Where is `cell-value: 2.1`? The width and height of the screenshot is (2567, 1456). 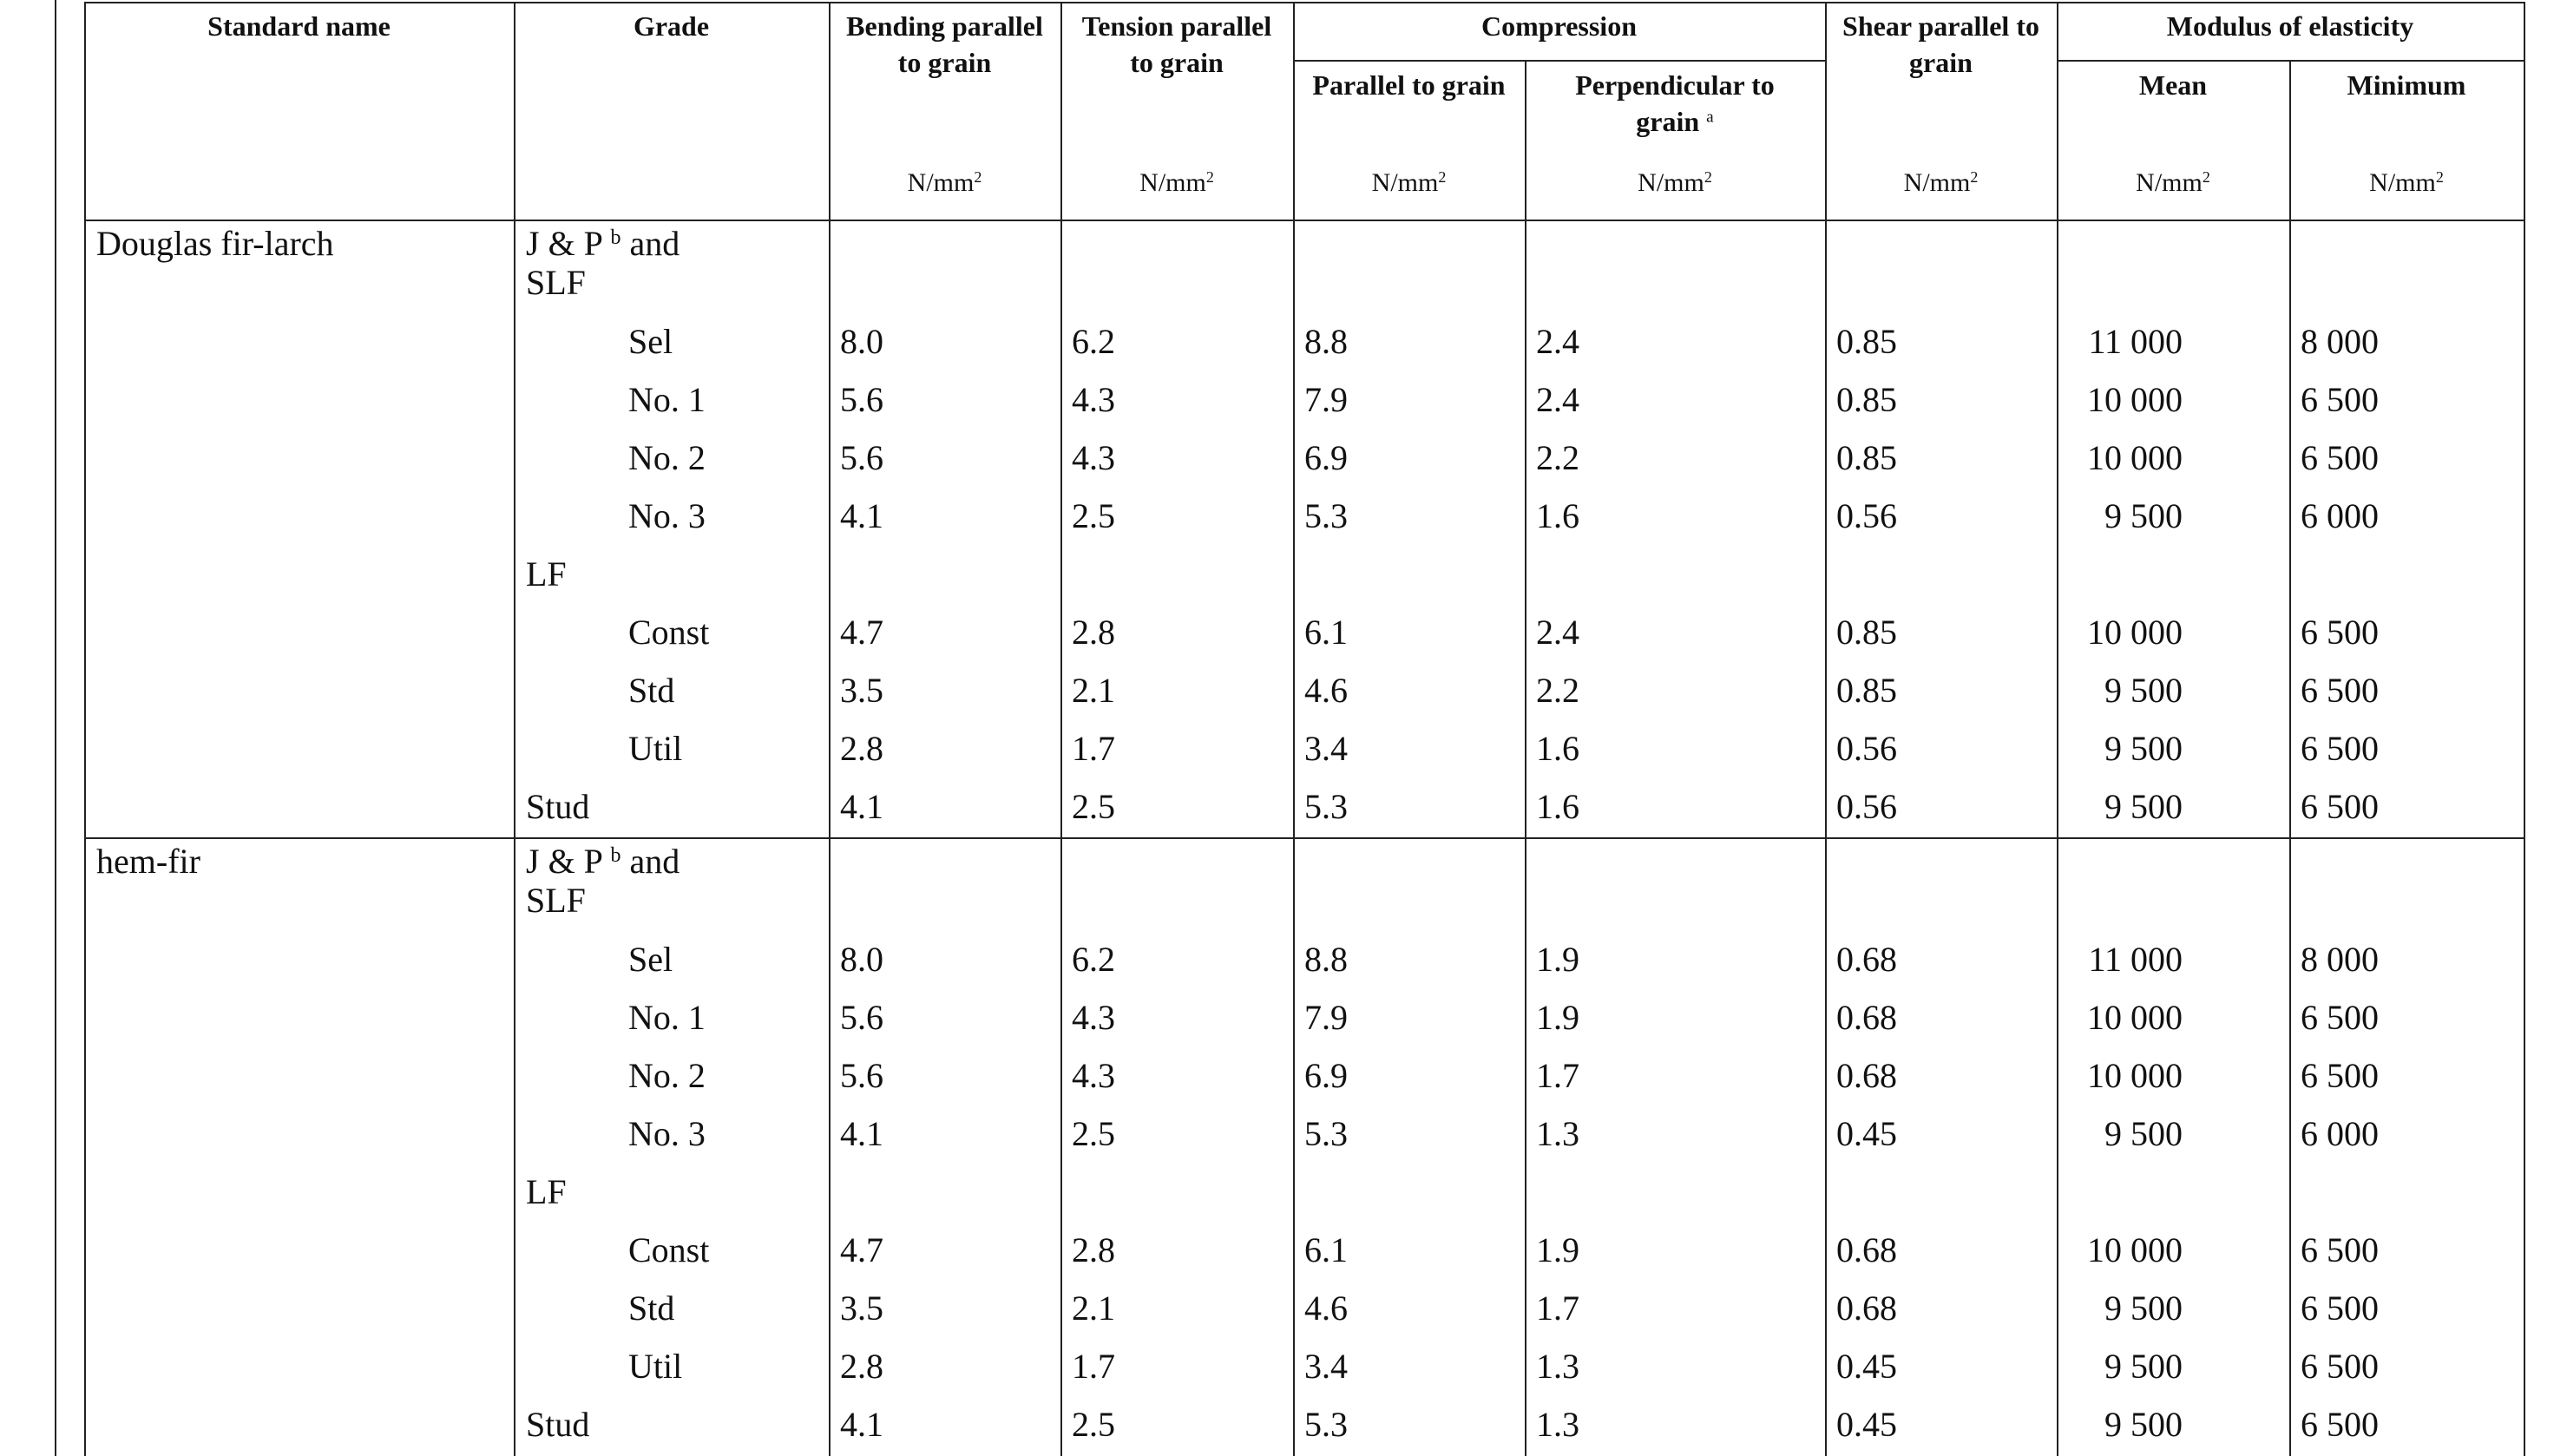
cell-value: 2.1 is located at coordinates (1093, 1308).